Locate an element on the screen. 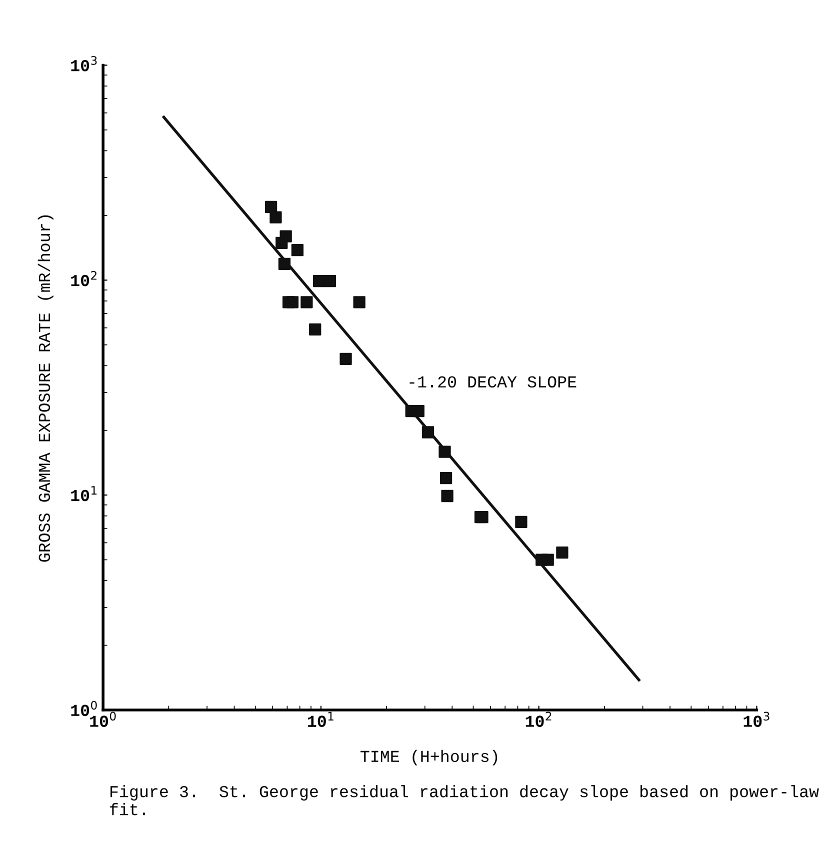  y-axis-title: GROSS GAMMA EXPOSURE RATE (mR/hour) is located at coordinates (46, 388).